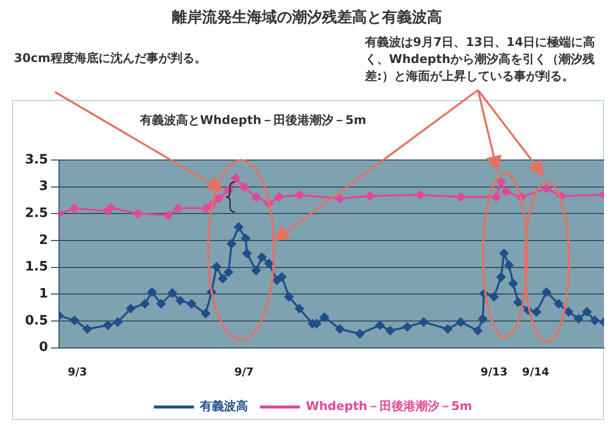 The height and width of the screenshot is (428, 614). Describe the element at coordinates (43, 294) in the screenshot. I see `y-tick-label: 1` at that location.